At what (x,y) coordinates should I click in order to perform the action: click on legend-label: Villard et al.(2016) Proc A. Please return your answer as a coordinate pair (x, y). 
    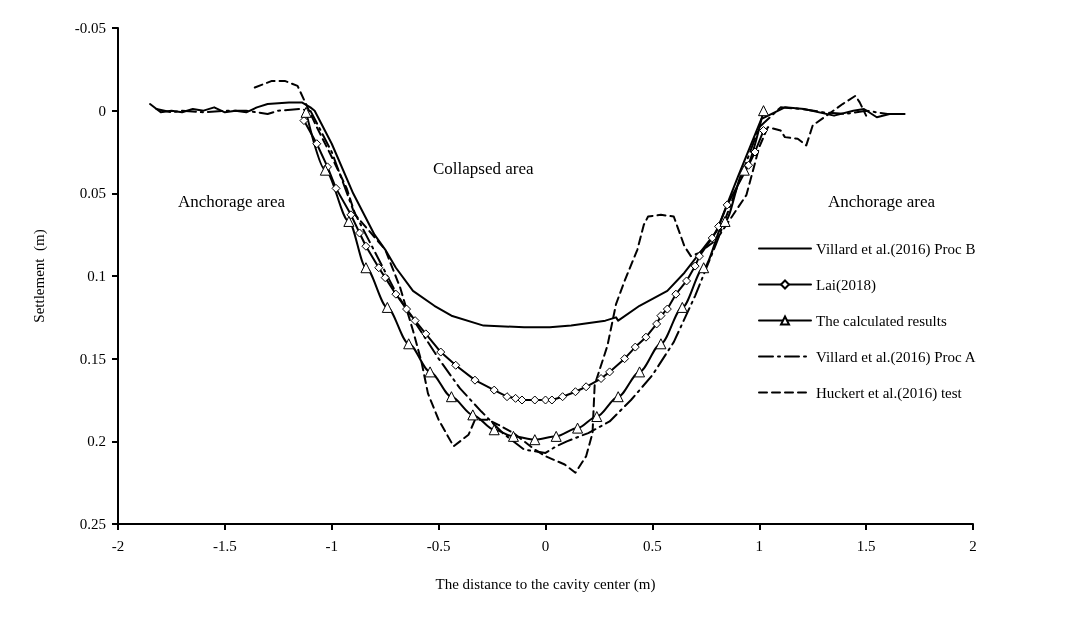
    Looking at the image, I should click on (896, 357).